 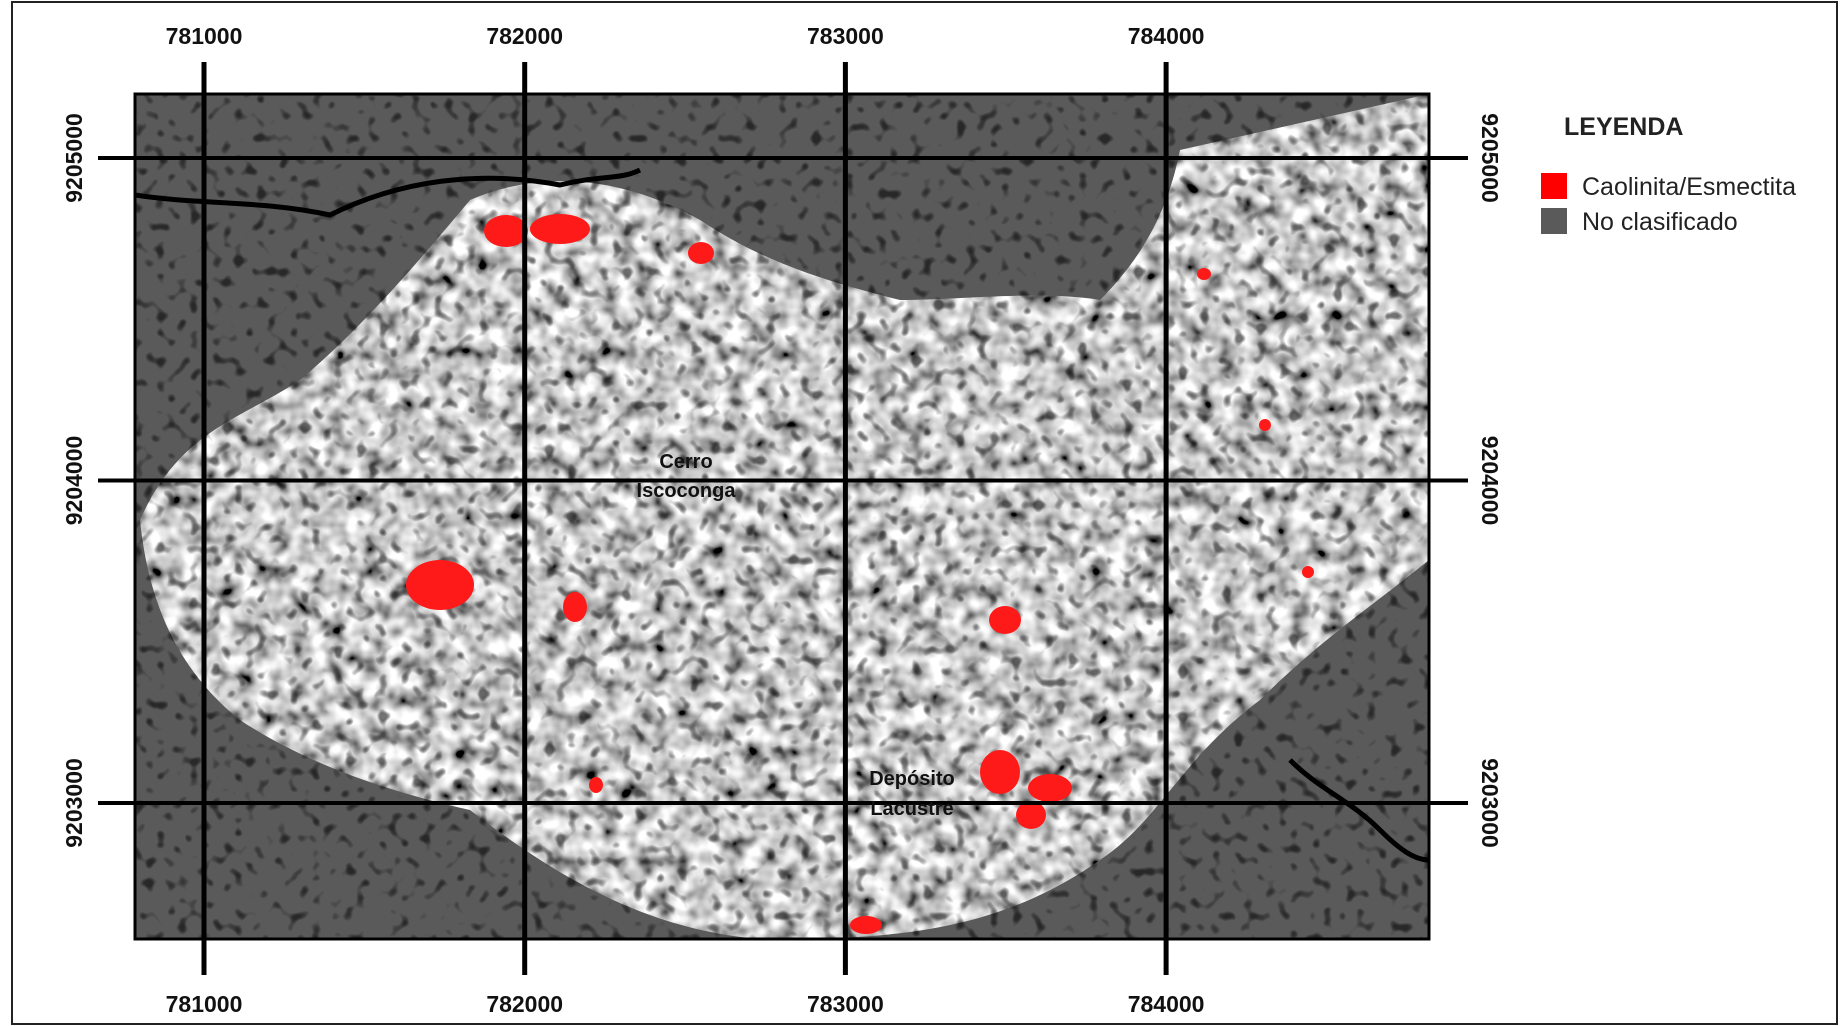 I want to click on place-label: Lacustre, so click(x=911, y=809).